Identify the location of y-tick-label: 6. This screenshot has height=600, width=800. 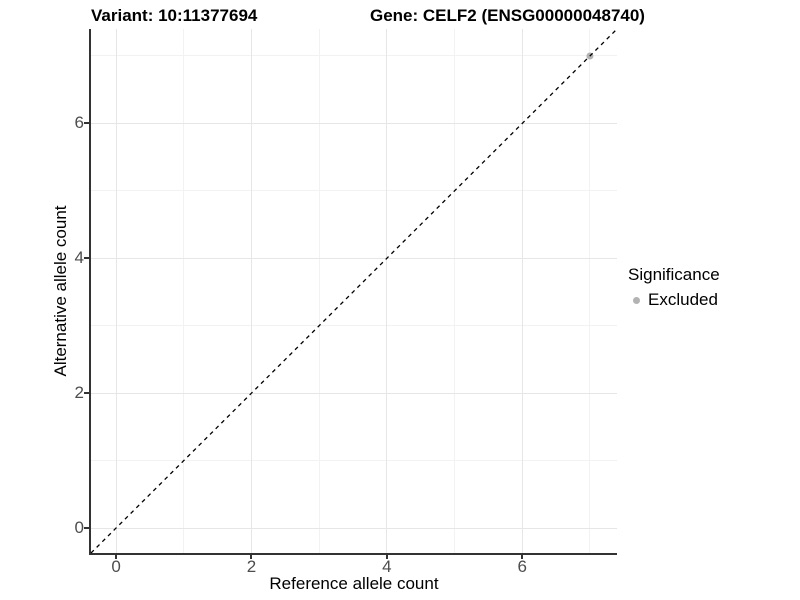
(79, 123).